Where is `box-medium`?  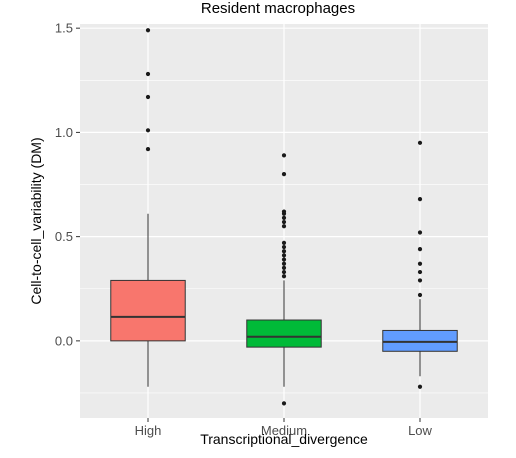
box-medium is located at coordinates (284, 279).